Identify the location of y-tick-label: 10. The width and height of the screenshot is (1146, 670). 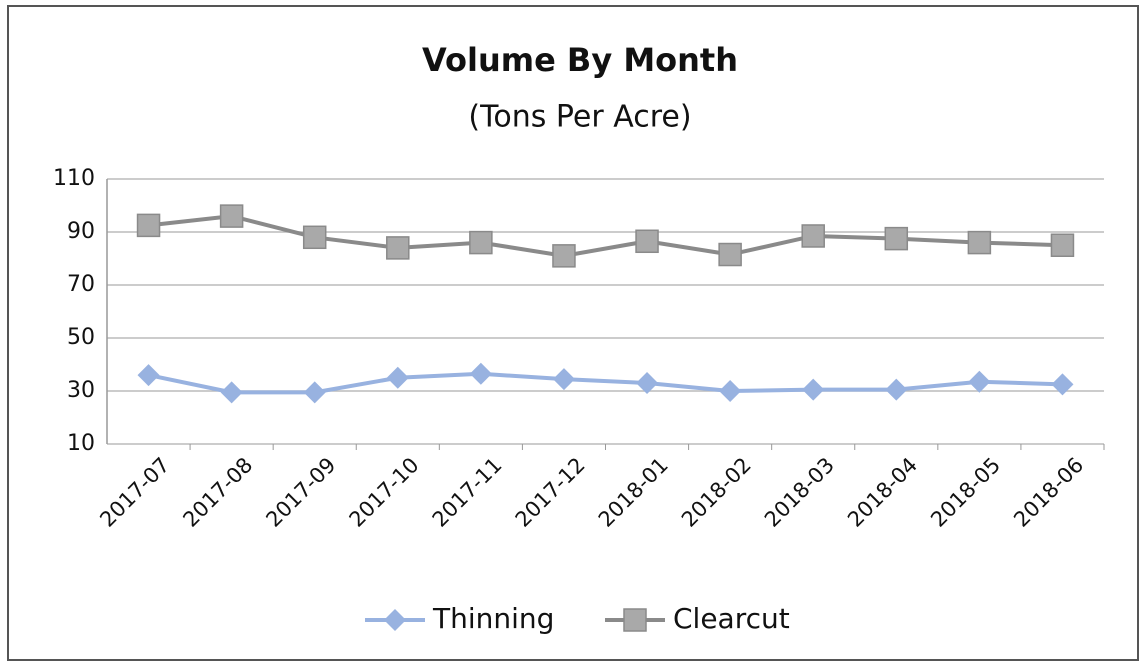
(81, 443).